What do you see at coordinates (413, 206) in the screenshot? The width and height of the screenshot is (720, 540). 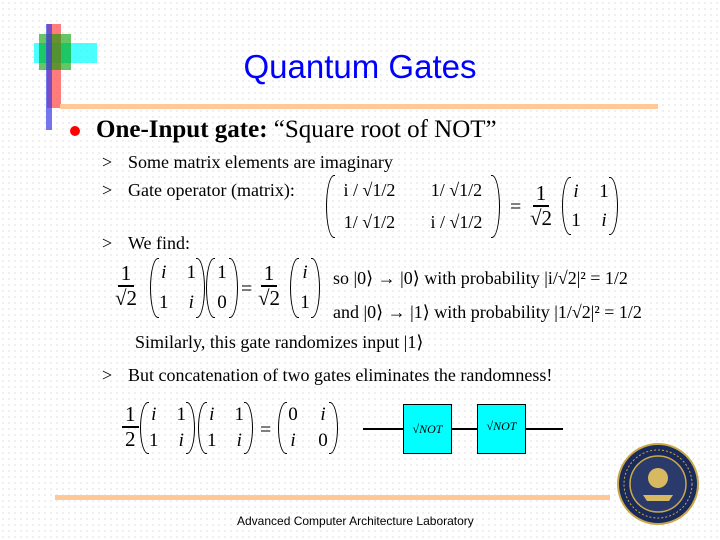 I see `gate-matrix: i / √1/2 1/ √1/2 1/ √1/2 i / √1/2` at bounding box center [413, 206].